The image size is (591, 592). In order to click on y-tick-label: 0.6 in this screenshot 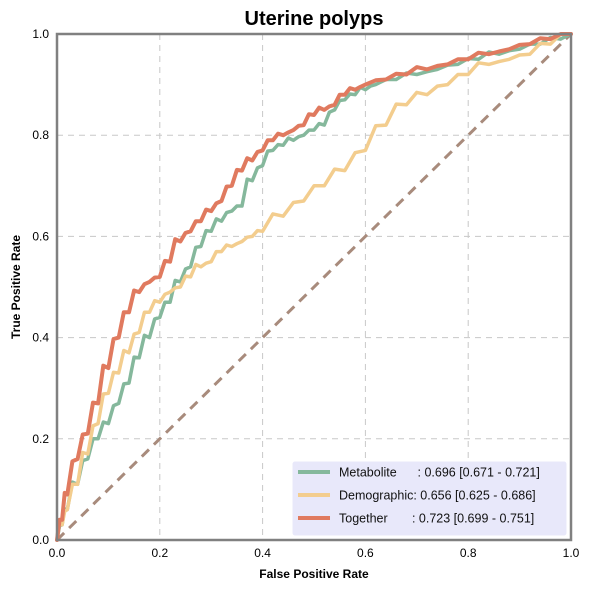, I will do `click(40, 236)`.